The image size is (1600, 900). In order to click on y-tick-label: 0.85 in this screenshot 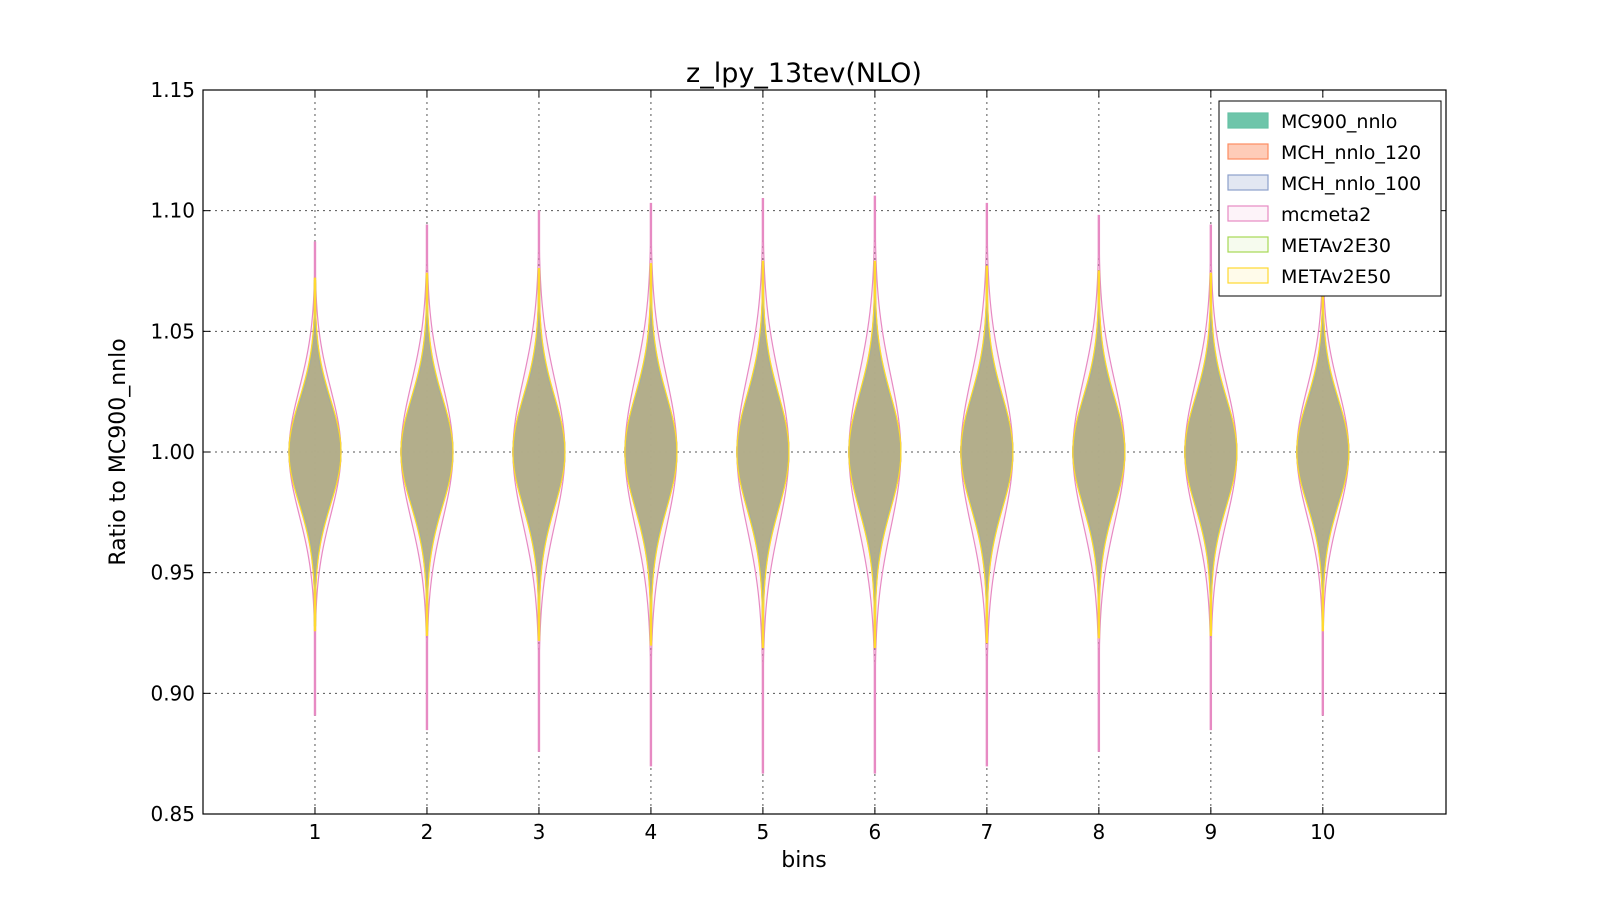, I will do `click(172, 814)`.